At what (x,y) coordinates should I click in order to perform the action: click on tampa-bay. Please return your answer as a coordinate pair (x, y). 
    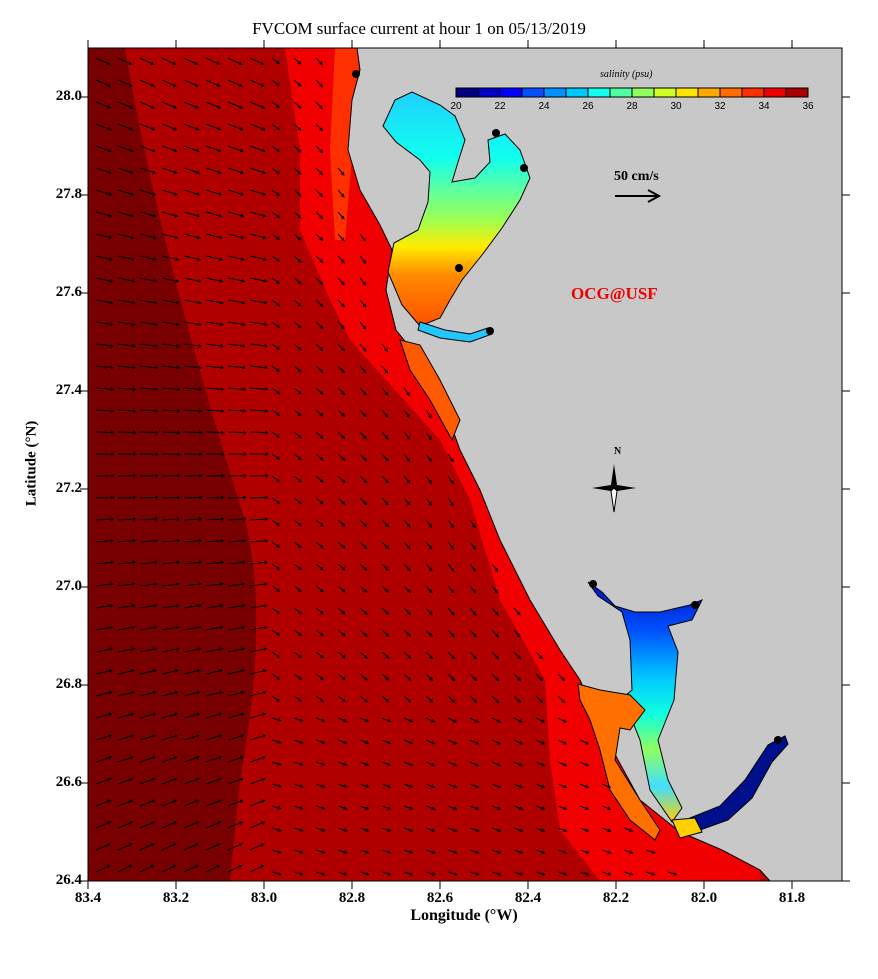
    Looking at the image, I should click on (456, 209).